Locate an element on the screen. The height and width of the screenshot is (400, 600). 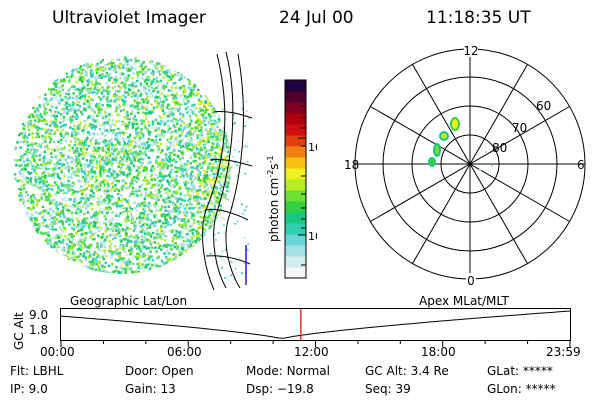
gc-alt-axis-label: GC Alt is located at coordinates (19, 331).